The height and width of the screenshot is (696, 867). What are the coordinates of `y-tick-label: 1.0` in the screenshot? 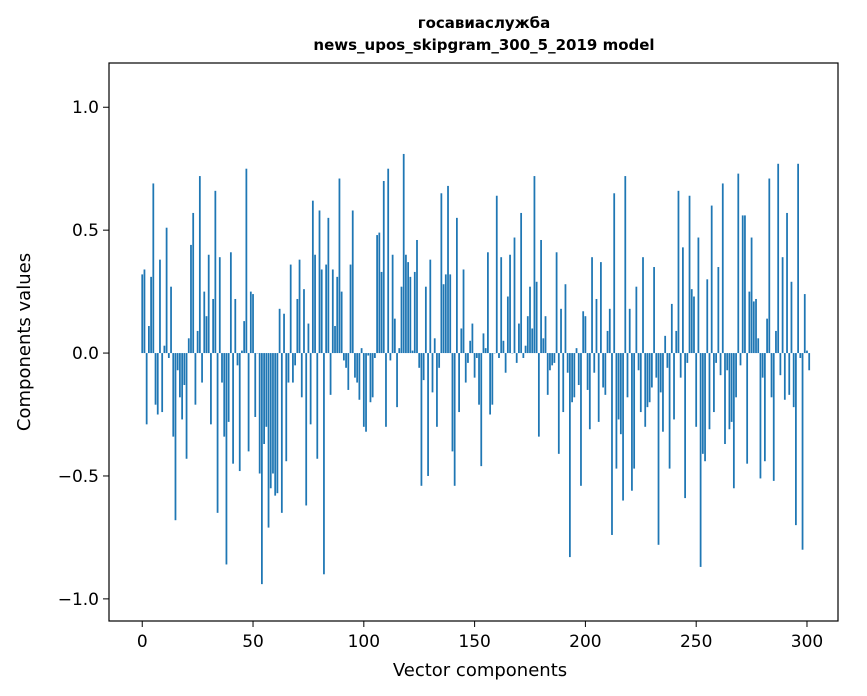 It's located at (85, 108).